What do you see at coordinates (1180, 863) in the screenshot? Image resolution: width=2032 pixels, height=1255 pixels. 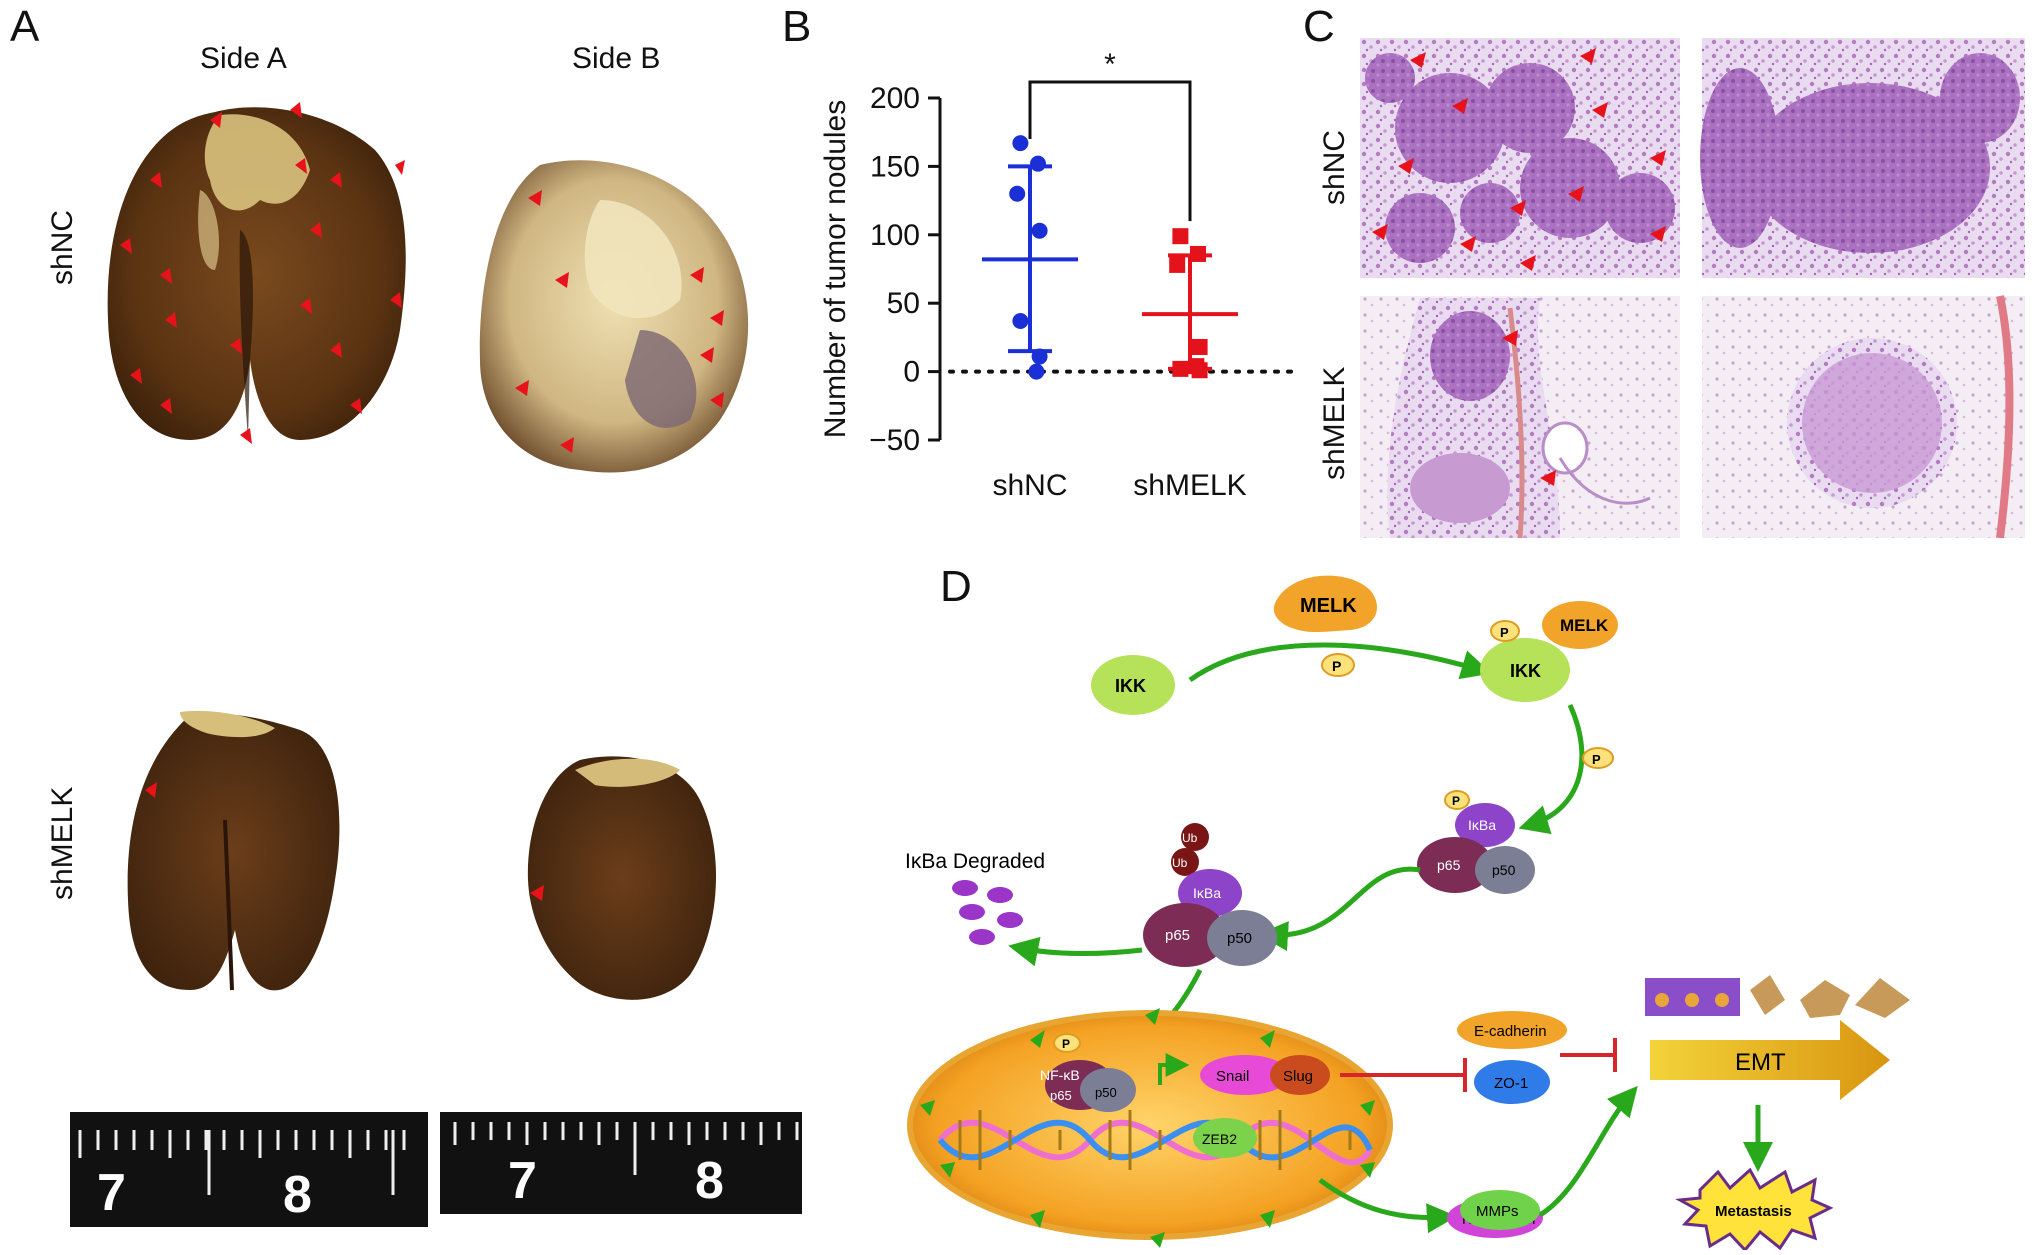 I see `ub-2: Ub` at bounding box center [1180, 863].